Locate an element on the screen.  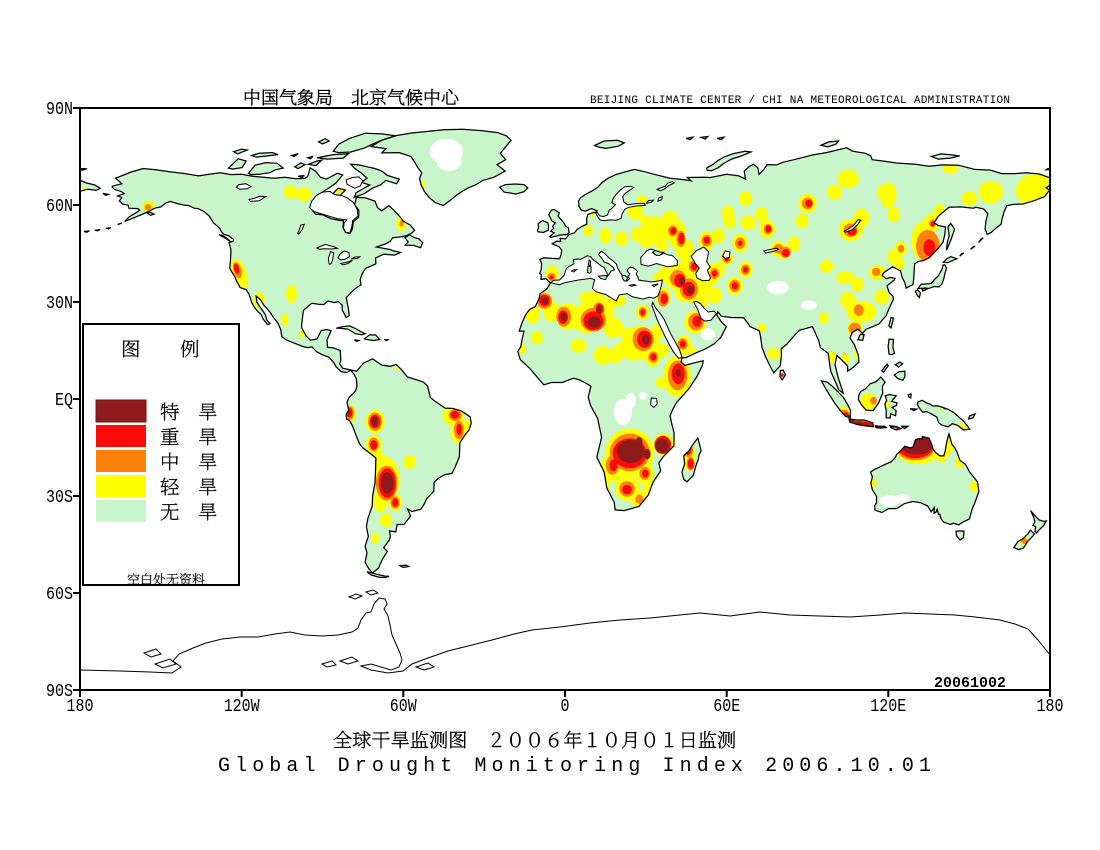
svg-text: 120W is located at coordinates (242, 707).